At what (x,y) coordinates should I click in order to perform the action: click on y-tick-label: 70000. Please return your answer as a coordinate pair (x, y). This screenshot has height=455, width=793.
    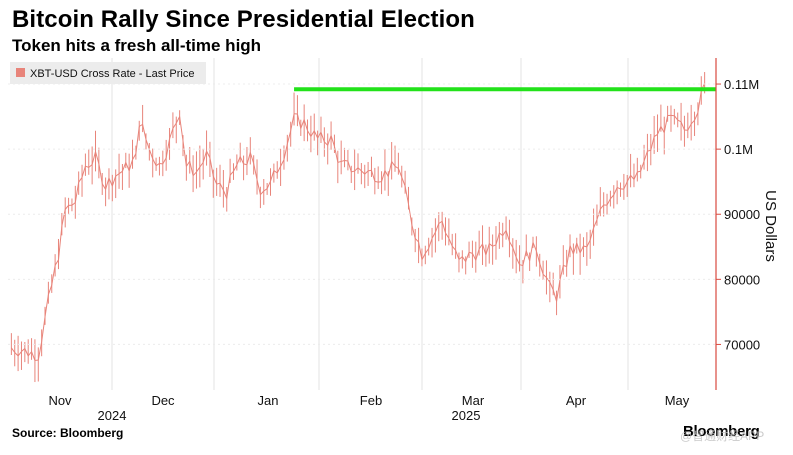
    Looking at the image, I should click on (742, 344).